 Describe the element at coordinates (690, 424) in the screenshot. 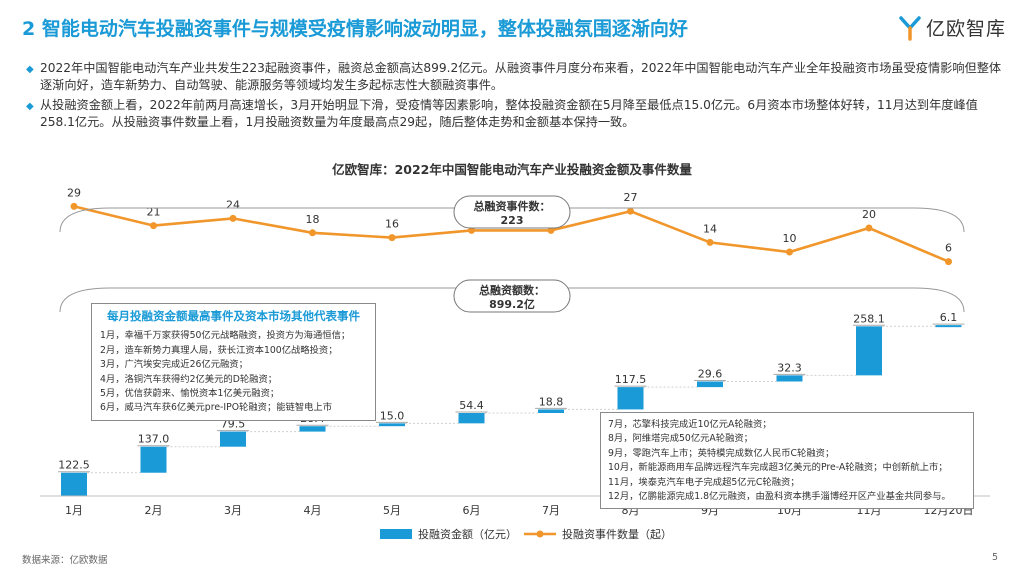

I see `note-line: 7月，芯擎科技完成近10亿元A轮融资；` at that location.